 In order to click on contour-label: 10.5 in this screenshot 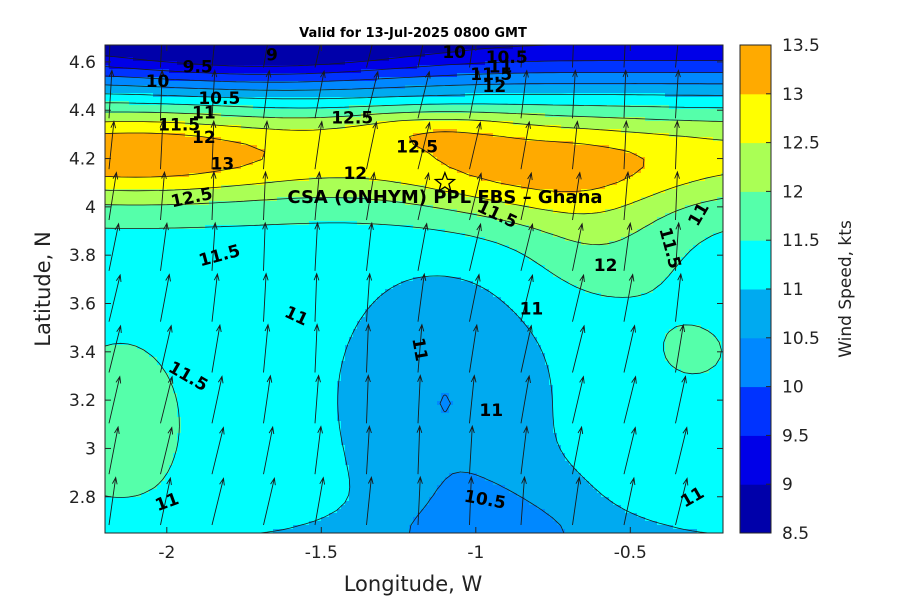, I will do `click(507, 58)`.